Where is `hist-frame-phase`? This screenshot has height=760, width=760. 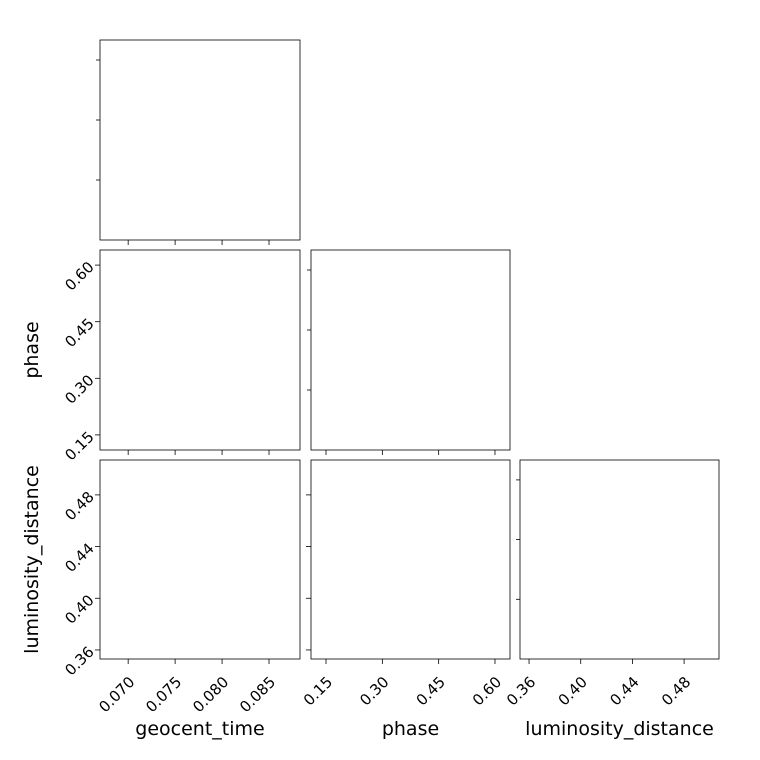
hist-frame-phase is located at coordinates (410, 350).